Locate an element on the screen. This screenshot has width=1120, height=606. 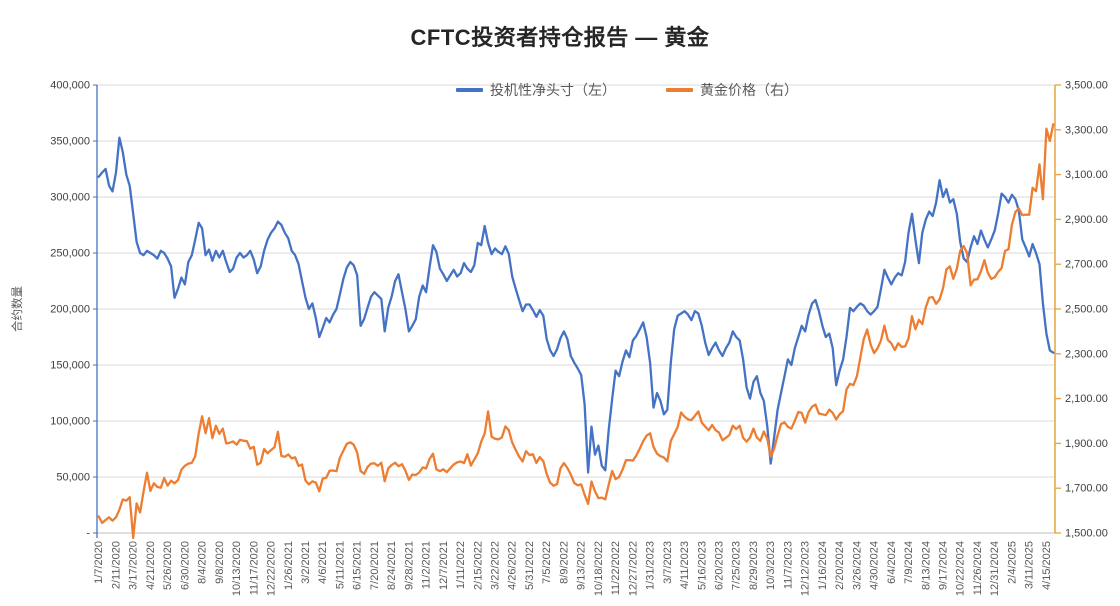
left-axis-tick-label: 150,000 is located at coordinates (70, 366).